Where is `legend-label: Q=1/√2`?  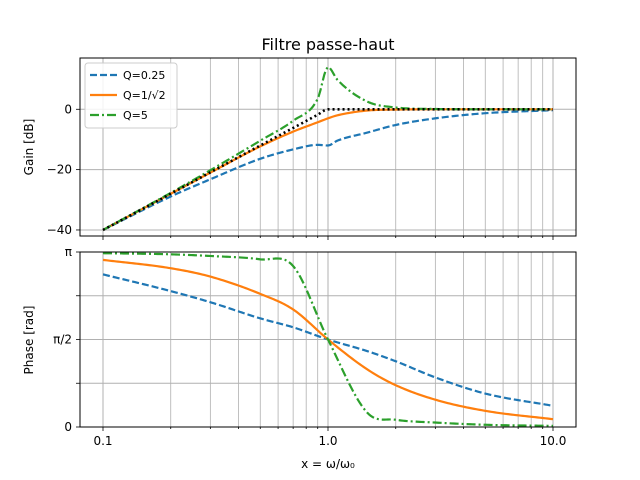
legend-label: Q=1/√2 is located at coordinates (144, 95).